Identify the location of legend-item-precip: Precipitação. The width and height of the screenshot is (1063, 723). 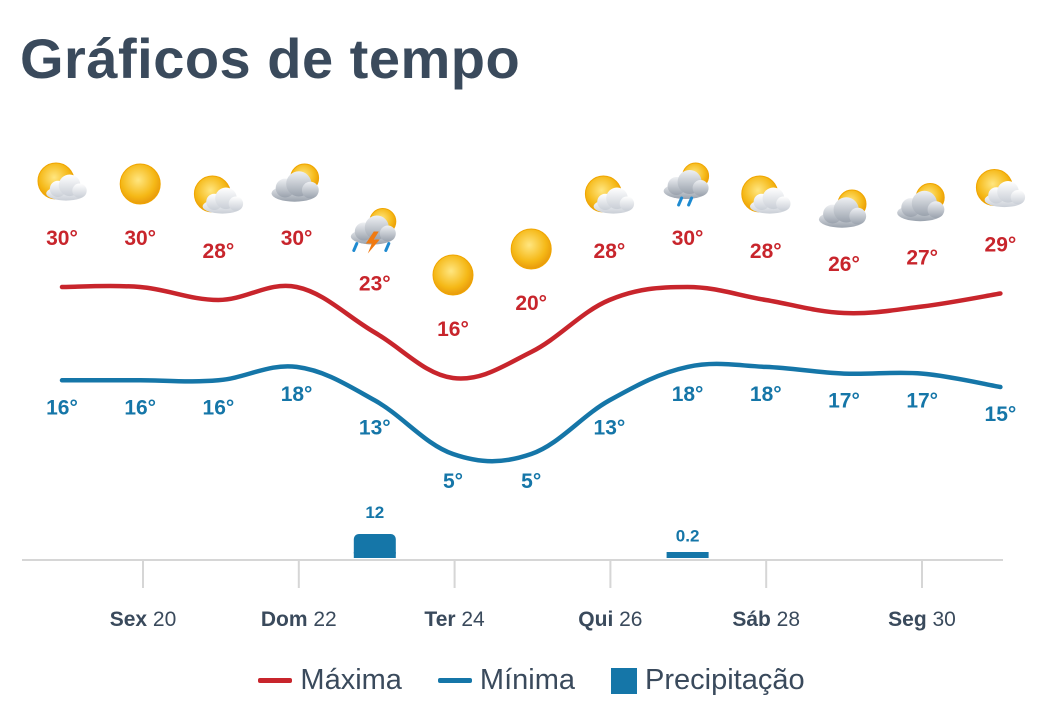
(708, 680).